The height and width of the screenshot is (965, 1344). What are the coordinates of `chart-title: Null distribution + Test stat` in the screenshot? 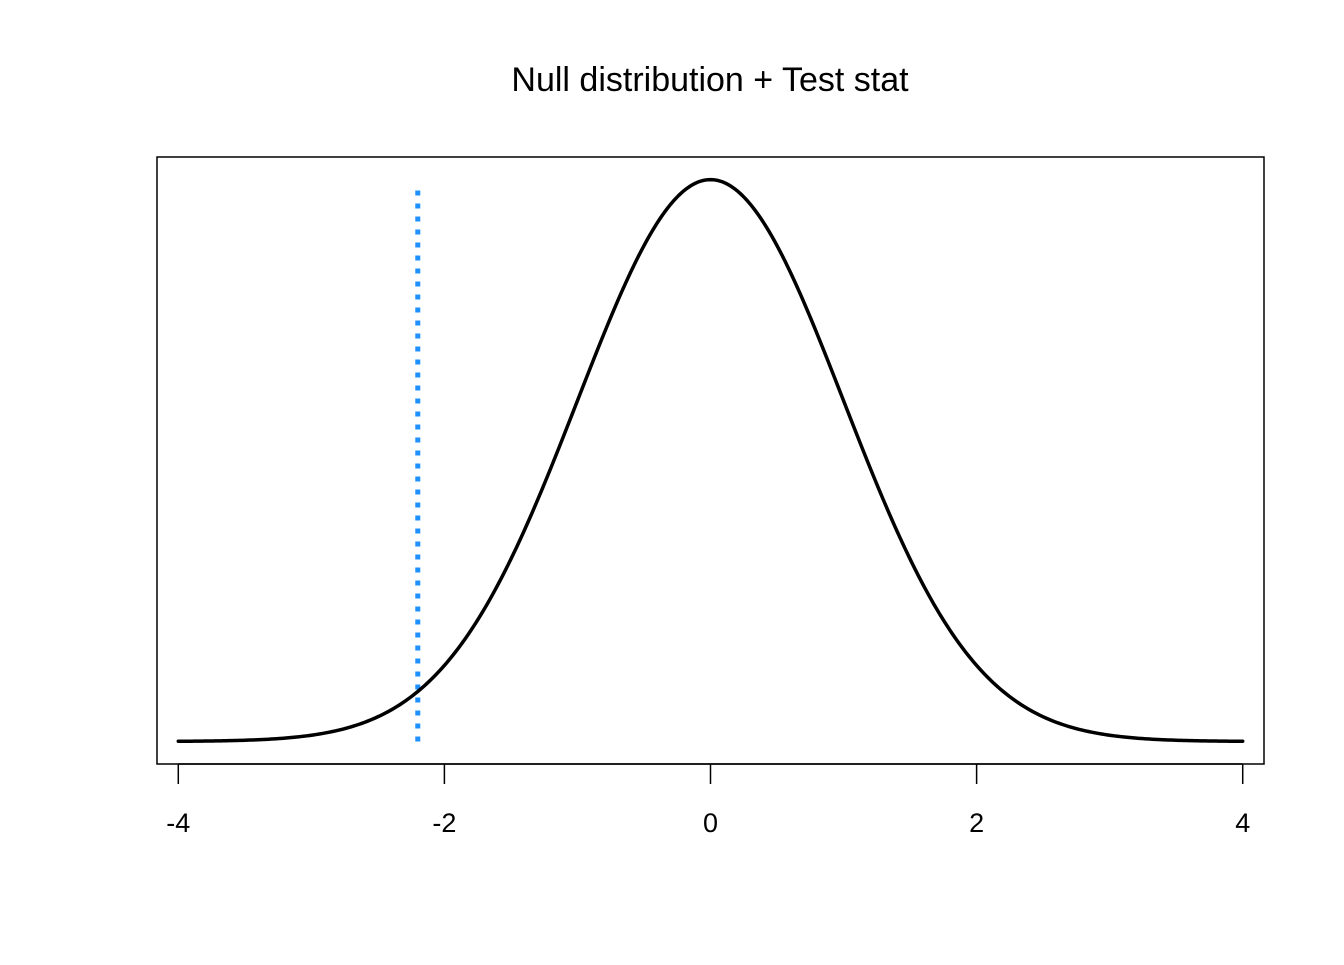 It's located at (710, 80).